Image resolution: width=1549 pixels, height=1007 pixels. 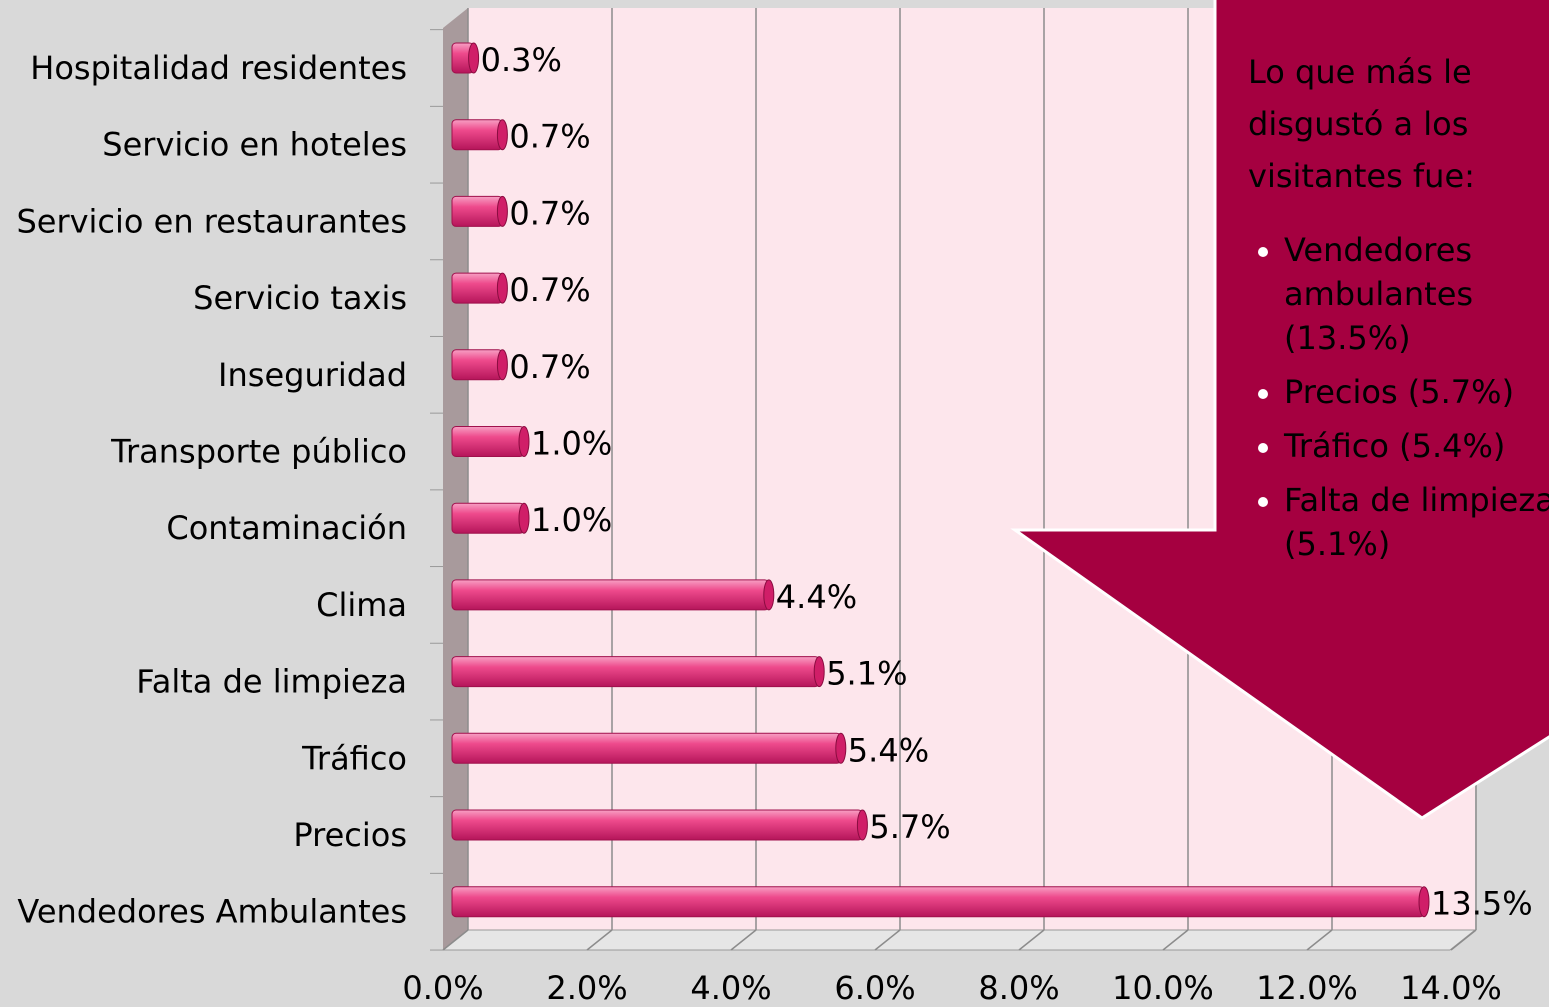 What do you see at coordinates (909, 827) in the screenshot?
I see `data-label: 5.7%` at bounding box center [909, 827].